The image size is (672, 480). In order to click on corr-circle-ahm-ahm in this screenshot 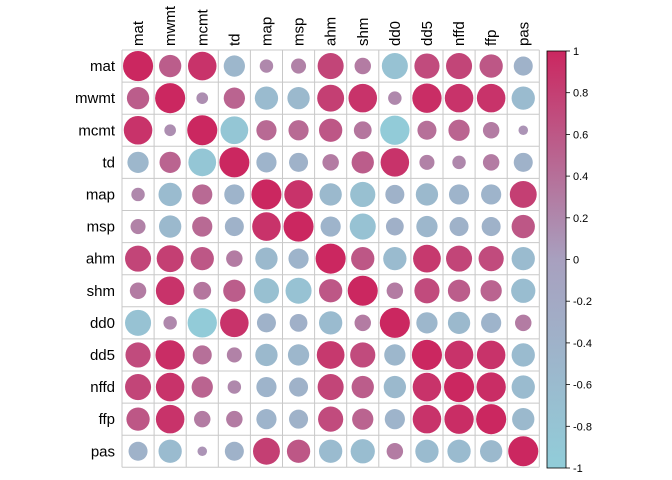, I will do `click(330, 258)`.